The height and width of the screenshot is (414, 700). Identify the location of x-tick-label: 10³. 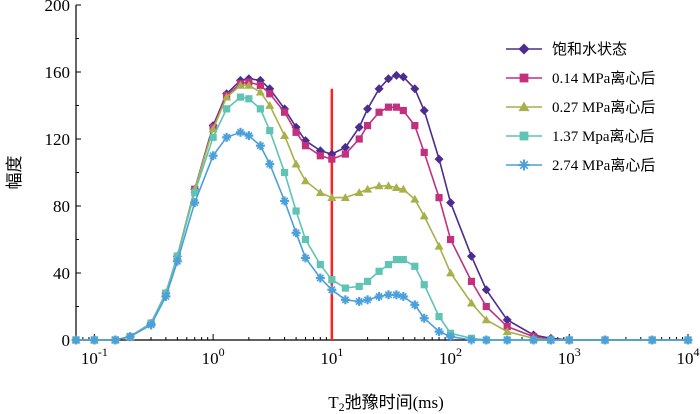
(569, 356).